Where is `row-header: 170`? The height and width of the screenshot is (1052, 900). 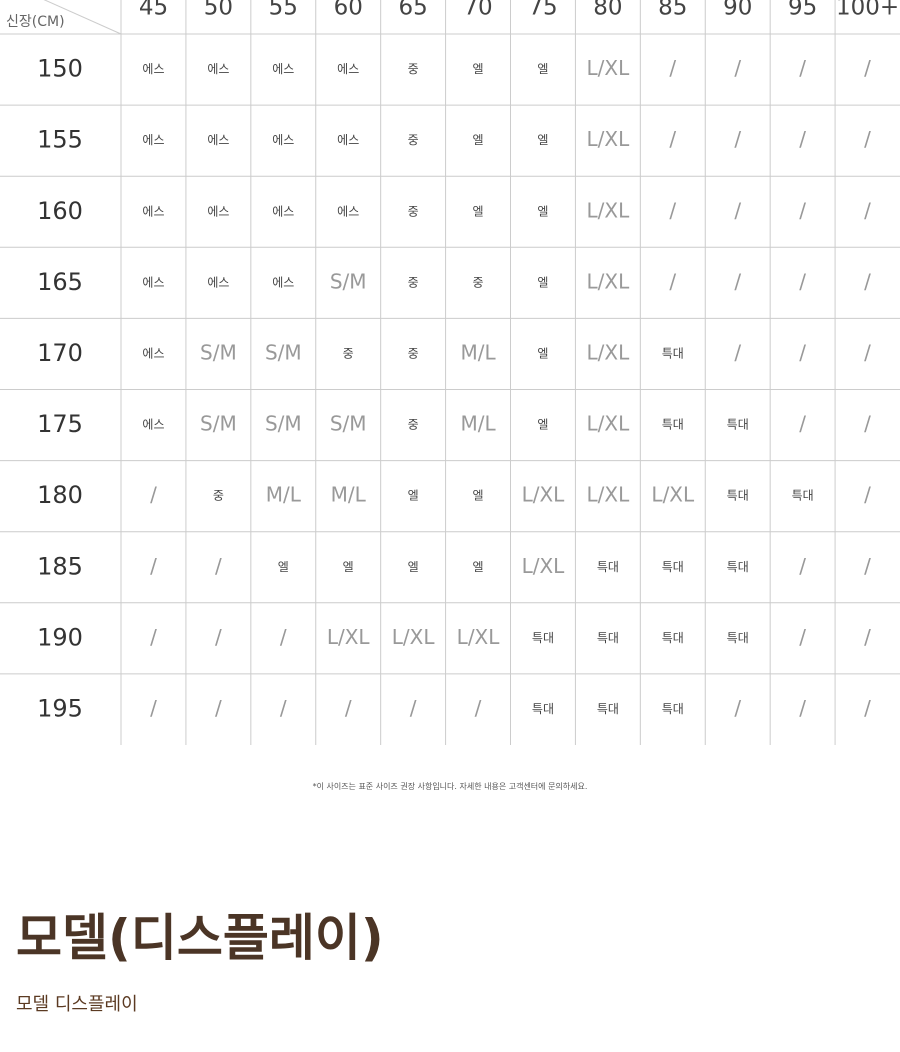
row-header: 170 is located at coordinates (60, 353).